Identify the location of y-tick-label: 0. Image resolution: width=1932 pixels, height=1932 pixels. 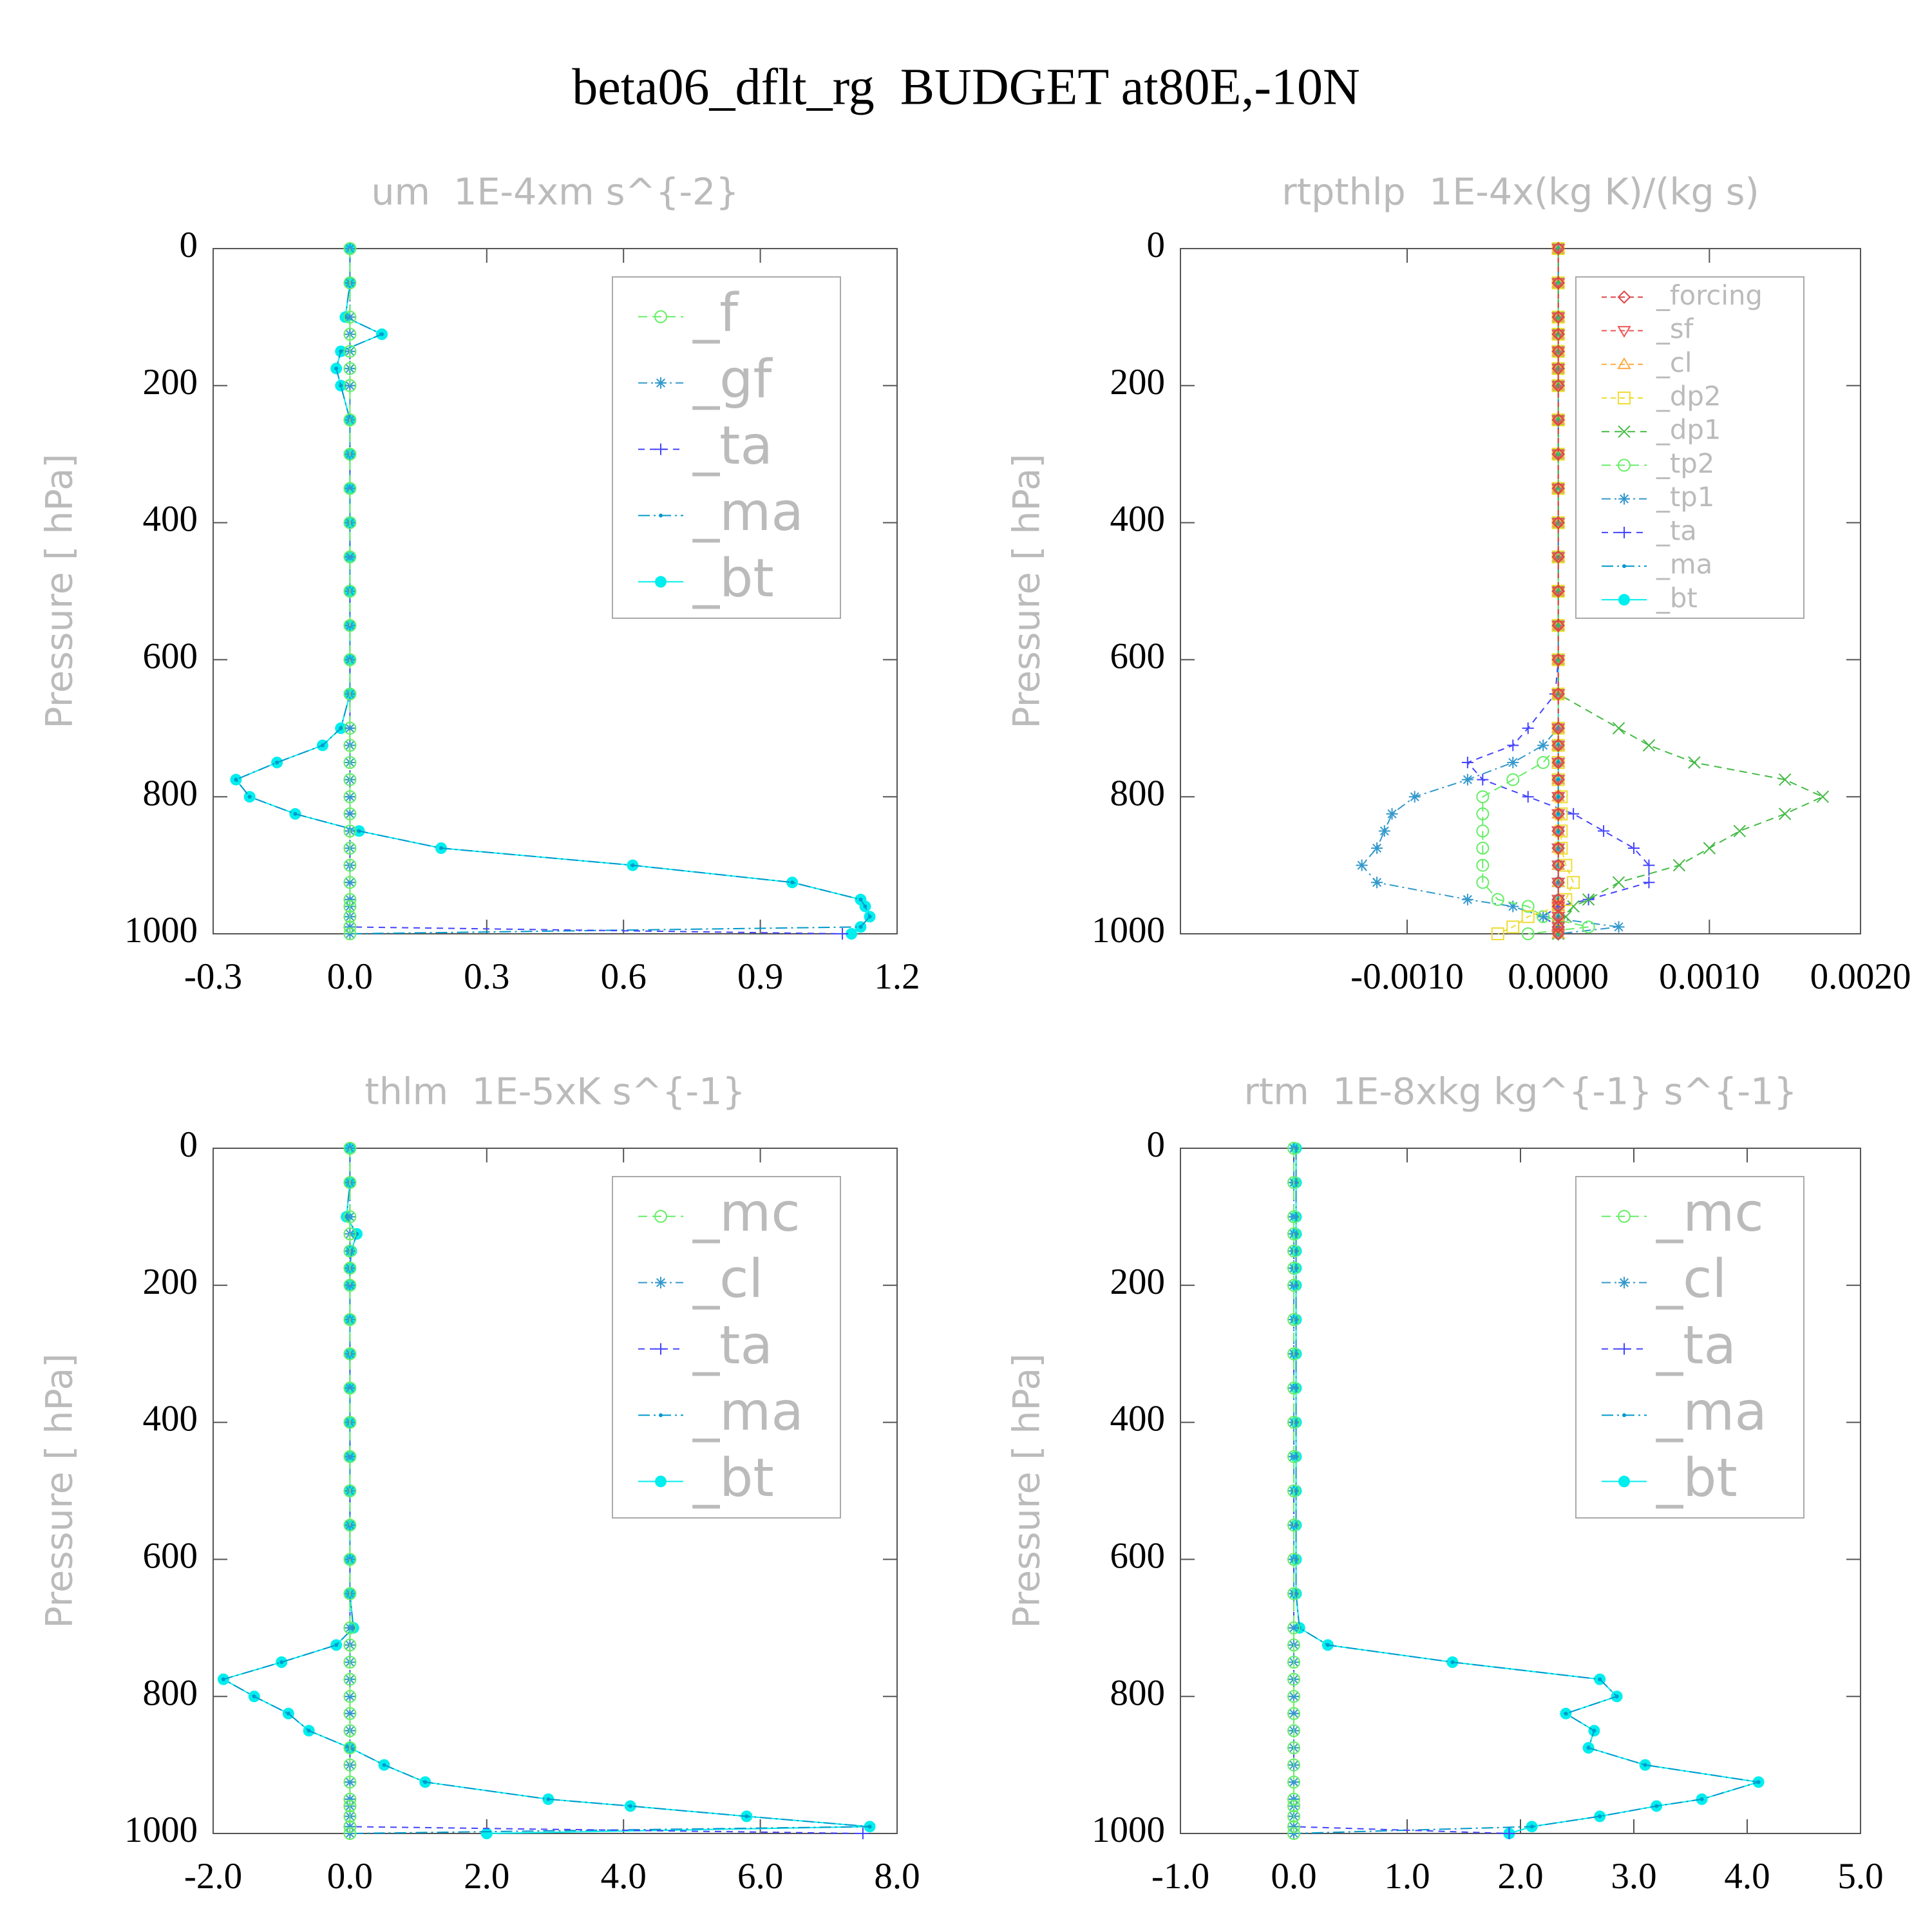
(1157, 1144).